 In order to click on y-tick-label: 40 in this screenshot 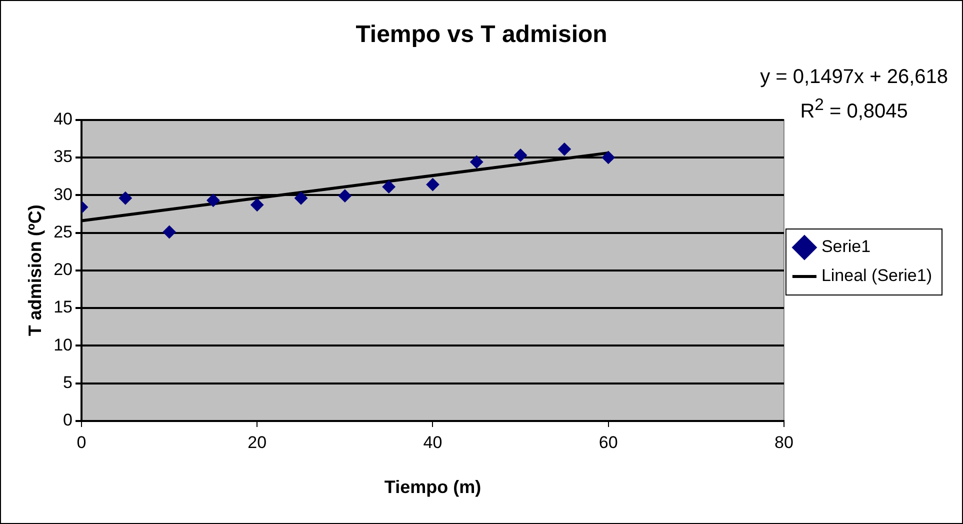, I will do `click(63, 118)`.